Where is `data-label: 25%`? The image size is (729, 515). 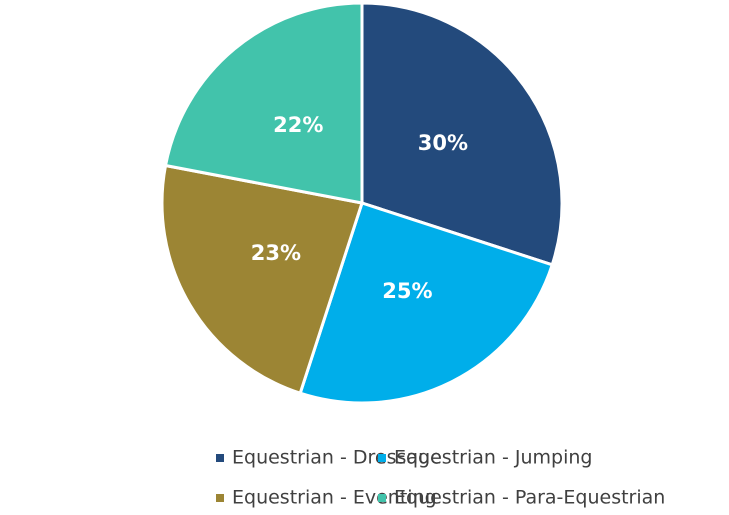
data-label: 25% is located at coordinates (407, 291).